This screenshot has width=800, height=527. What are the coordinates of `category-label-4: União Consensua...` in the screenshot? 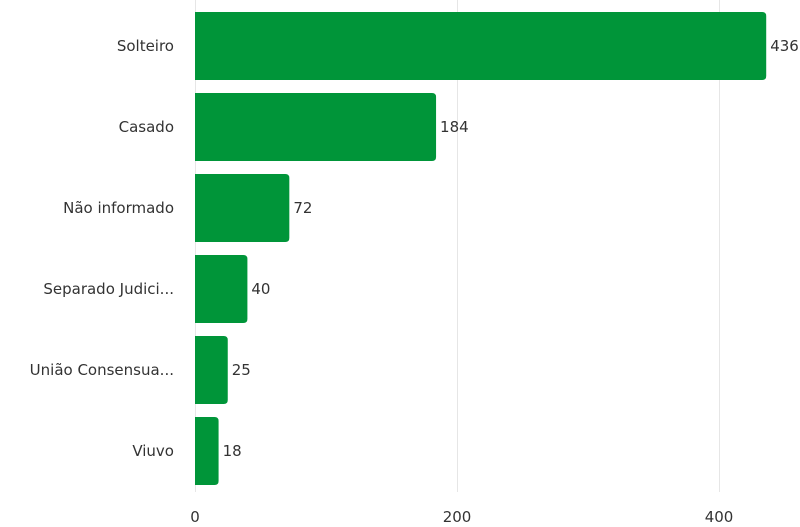 It's located at (102, 370).